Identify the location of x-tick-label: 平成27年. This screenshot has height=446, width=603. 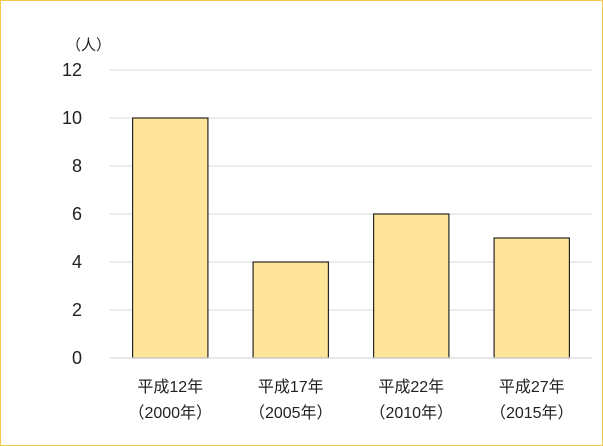
(532, 387).